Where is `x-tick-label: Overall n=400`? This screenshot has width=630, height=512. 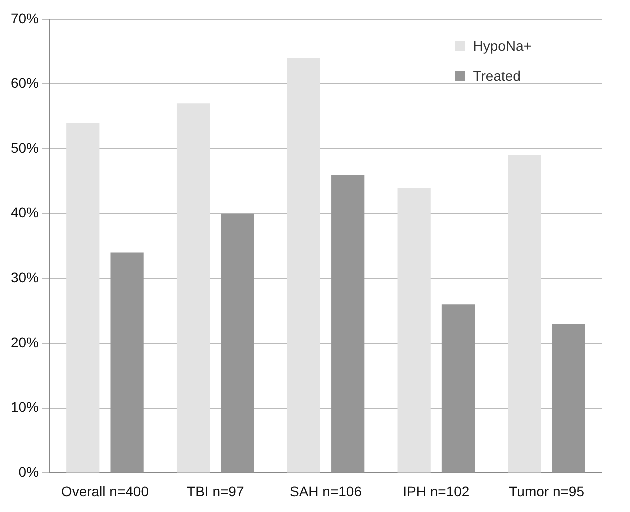
x-tick-label: Overall n=400 is located at coordinates (105, 491).